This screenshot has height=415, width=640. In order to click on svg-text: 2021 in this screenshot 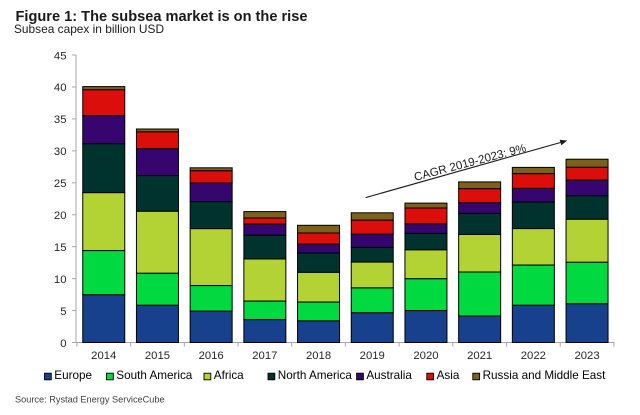, I will do `click(479, 356)`.